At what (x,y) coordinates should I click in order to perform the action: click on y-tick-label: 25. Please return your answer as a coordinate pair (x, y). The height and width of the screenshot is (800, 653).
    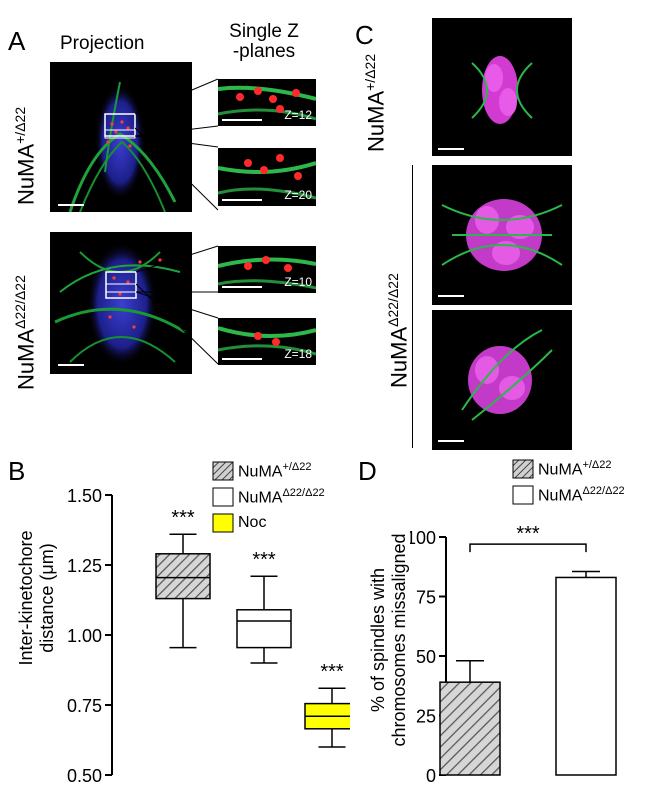
    Looking at the image, I should click on (426, 717).